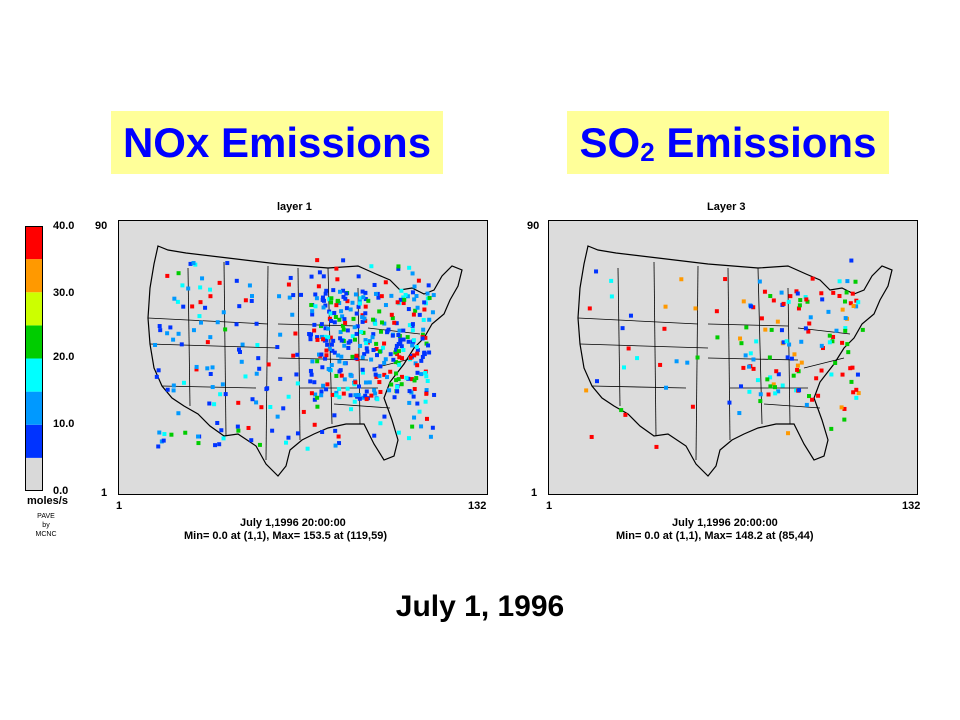 The image size is (960, 720). What do you see at coordinates (293, 523) in the screenshot?
I see `nox-datetime: July 1,1996 20:00:00` at bounding box center [293, 523].